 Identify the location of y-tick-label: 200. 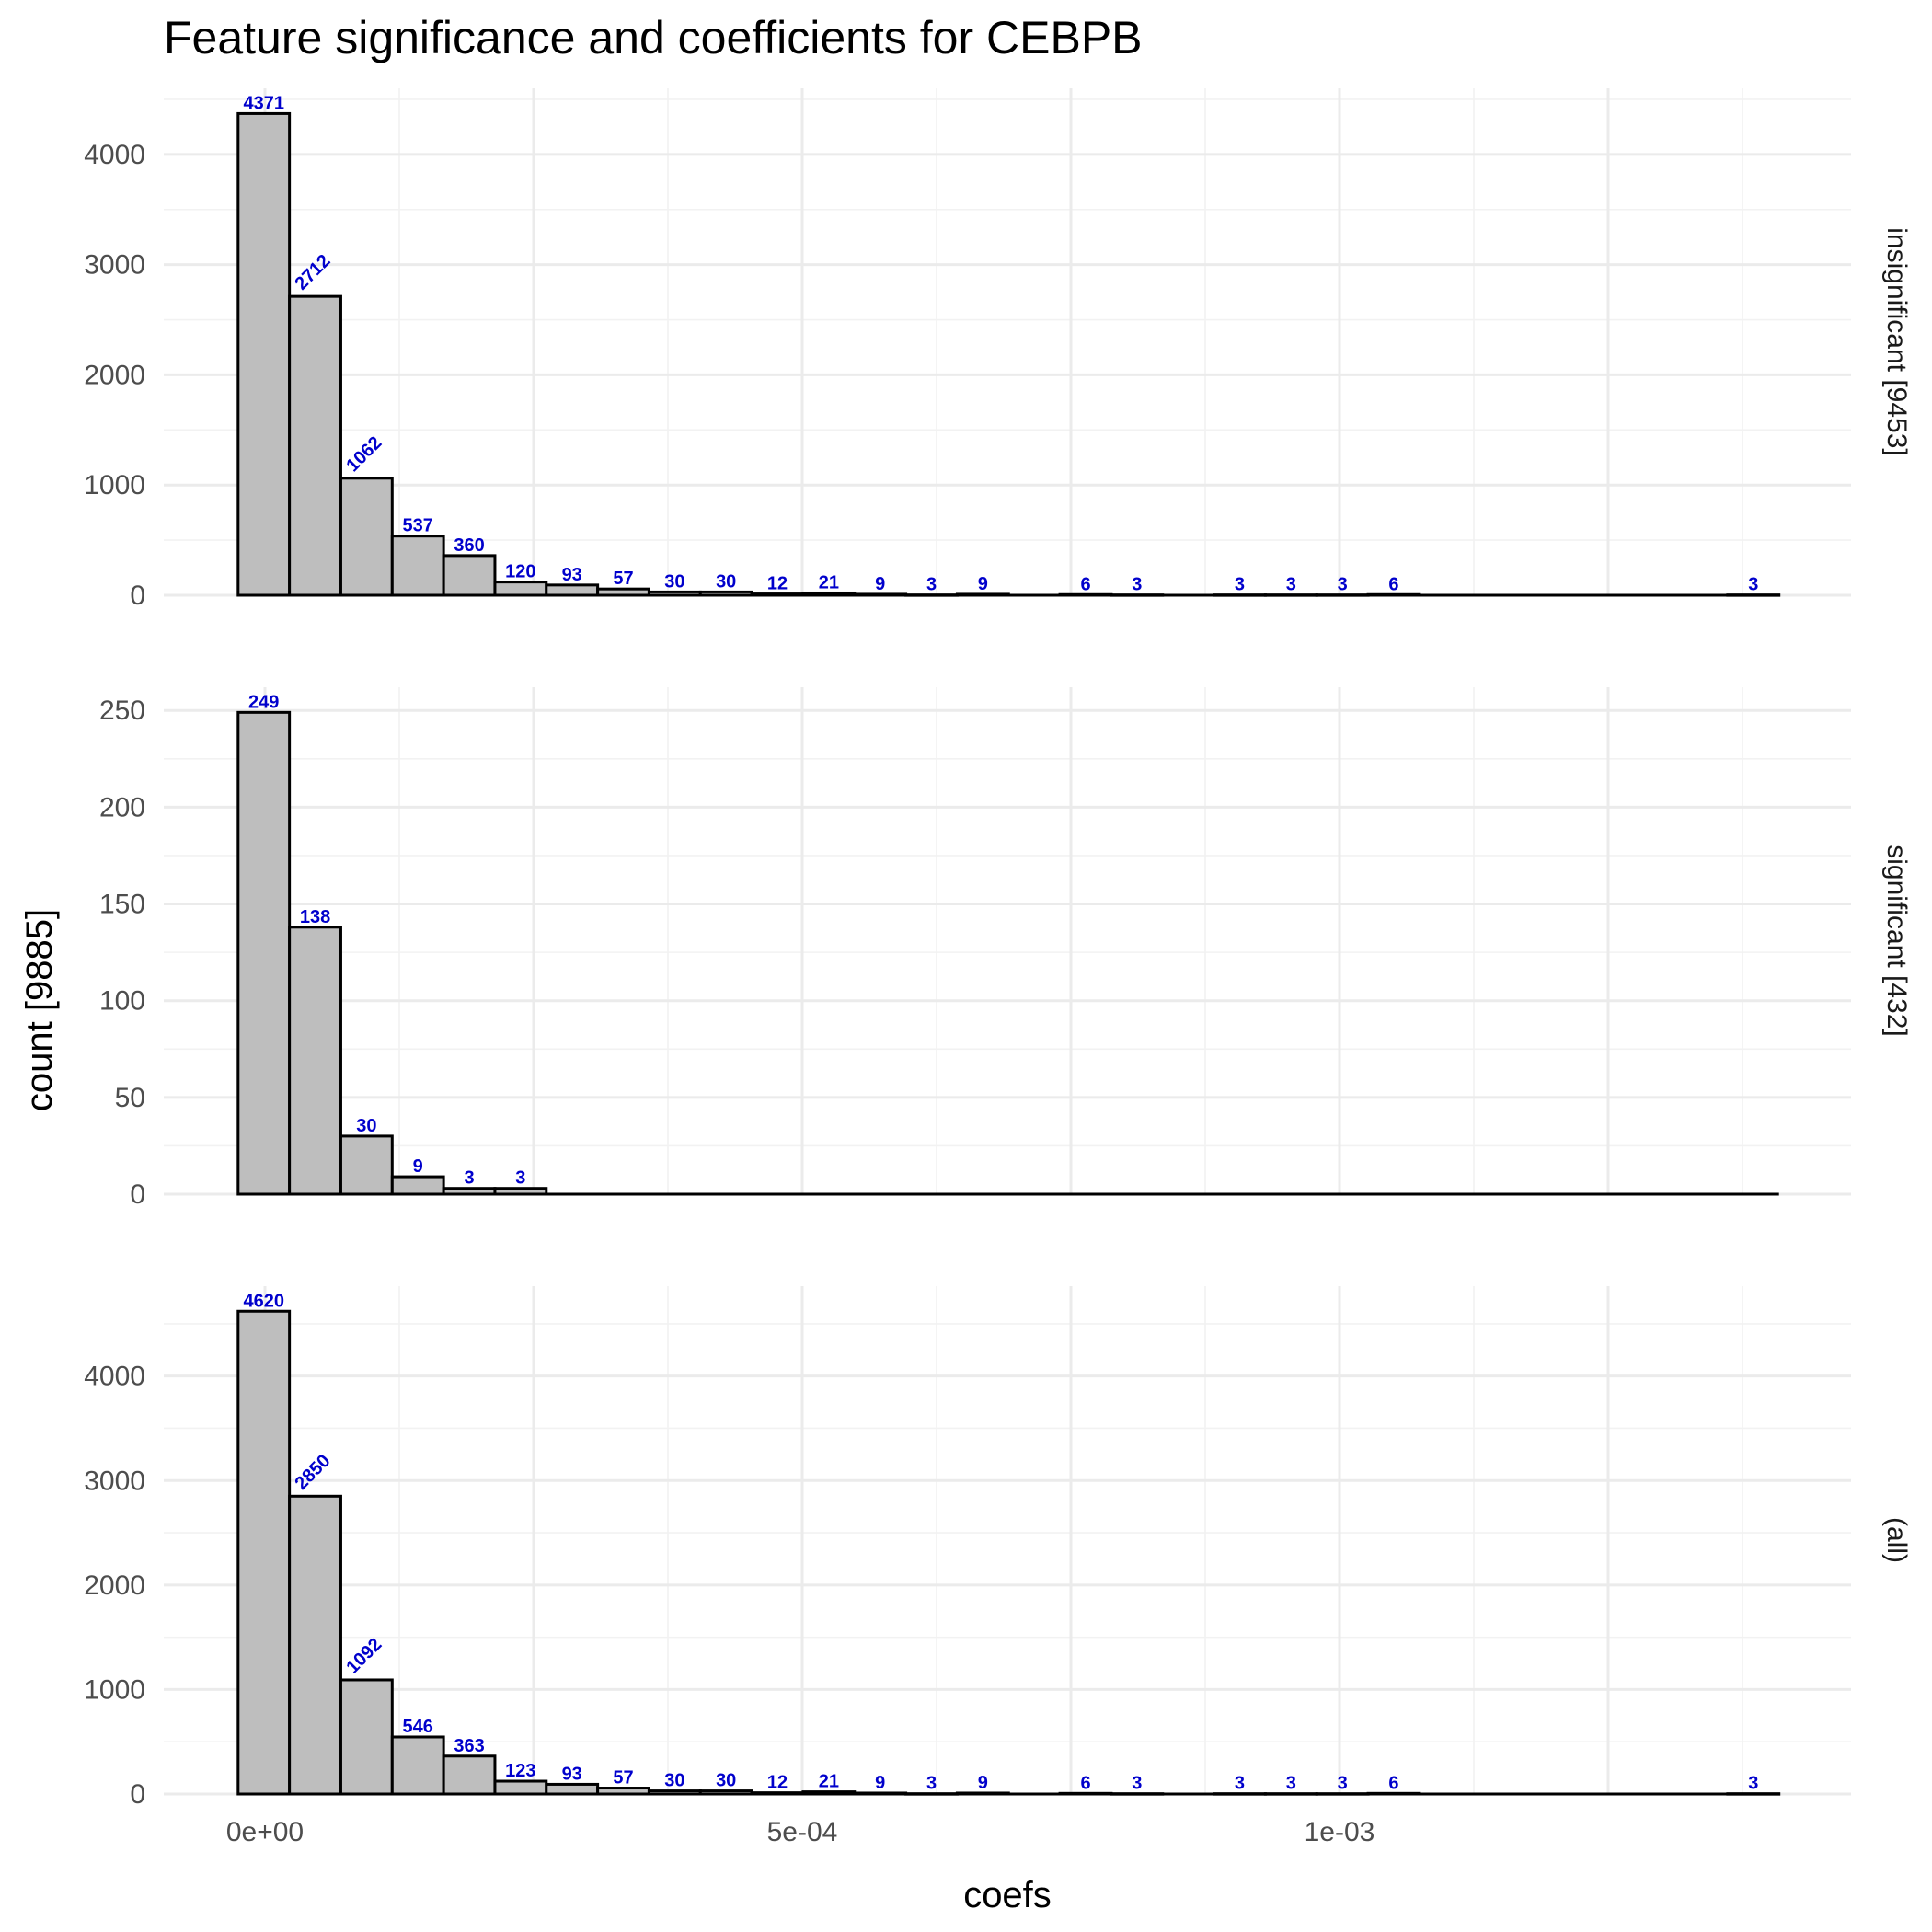
(122, 807).